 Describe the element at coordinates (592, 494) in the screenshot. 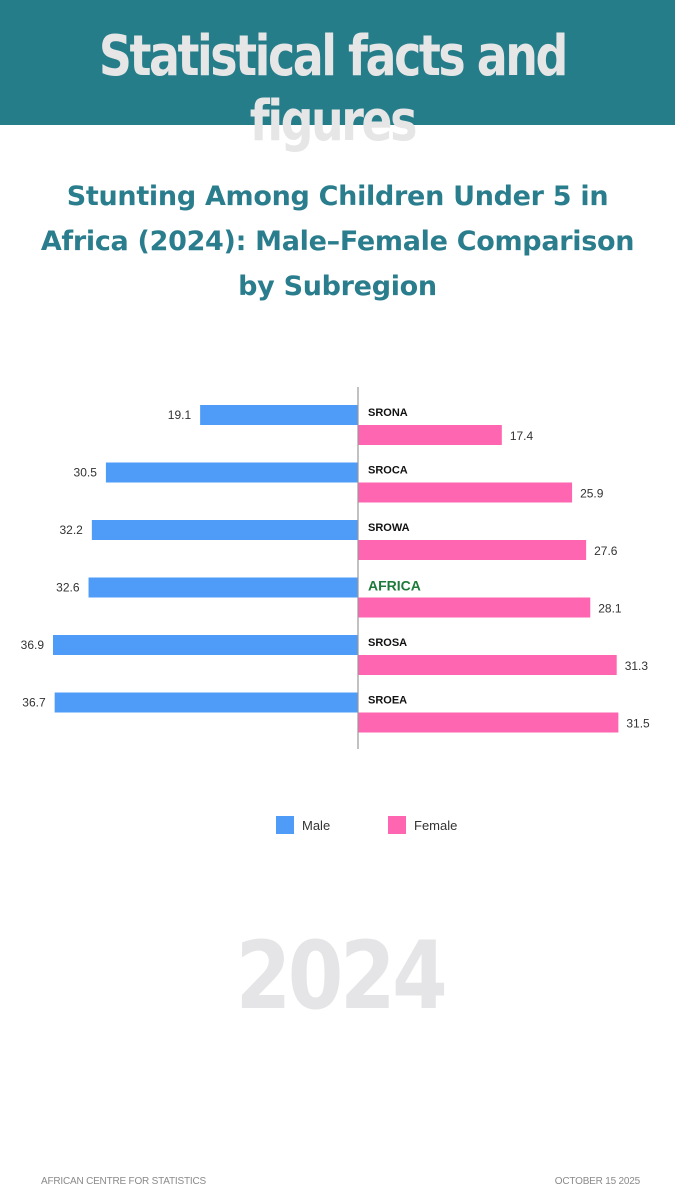

I see `data-label-female-sroca: 25.9` at that location.